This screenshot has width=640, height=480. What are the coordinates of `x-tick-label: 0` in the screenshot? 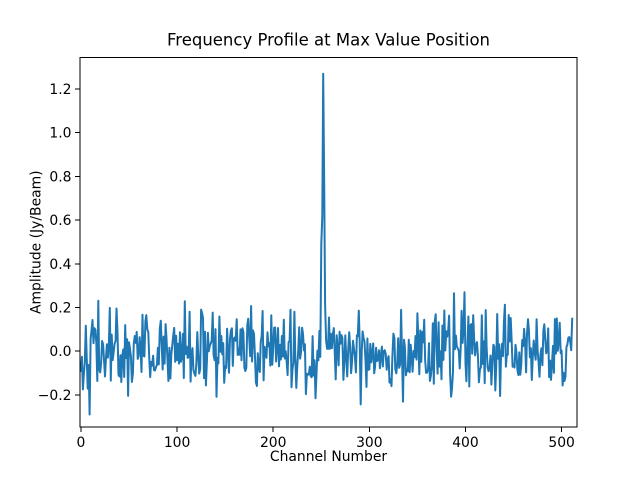 It's located at (81, 443).